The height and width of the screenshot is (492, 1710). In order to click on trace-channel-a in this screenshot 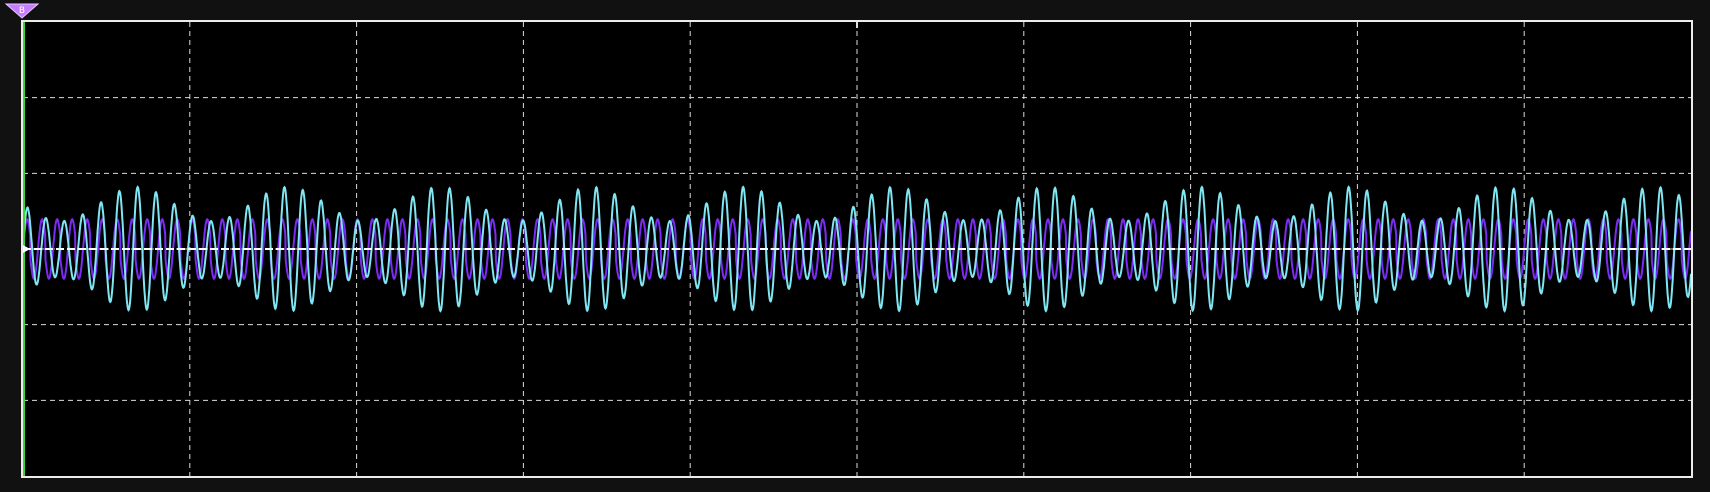, I will do `click(857, 249)`.